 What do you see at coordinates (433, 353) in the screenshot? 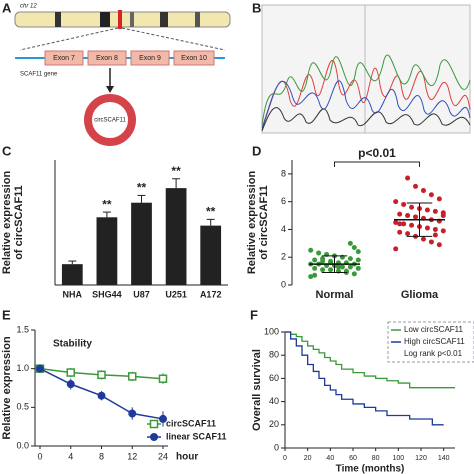
I see `annotation: Log rank p<0.01` at bounding box center [433, 353].